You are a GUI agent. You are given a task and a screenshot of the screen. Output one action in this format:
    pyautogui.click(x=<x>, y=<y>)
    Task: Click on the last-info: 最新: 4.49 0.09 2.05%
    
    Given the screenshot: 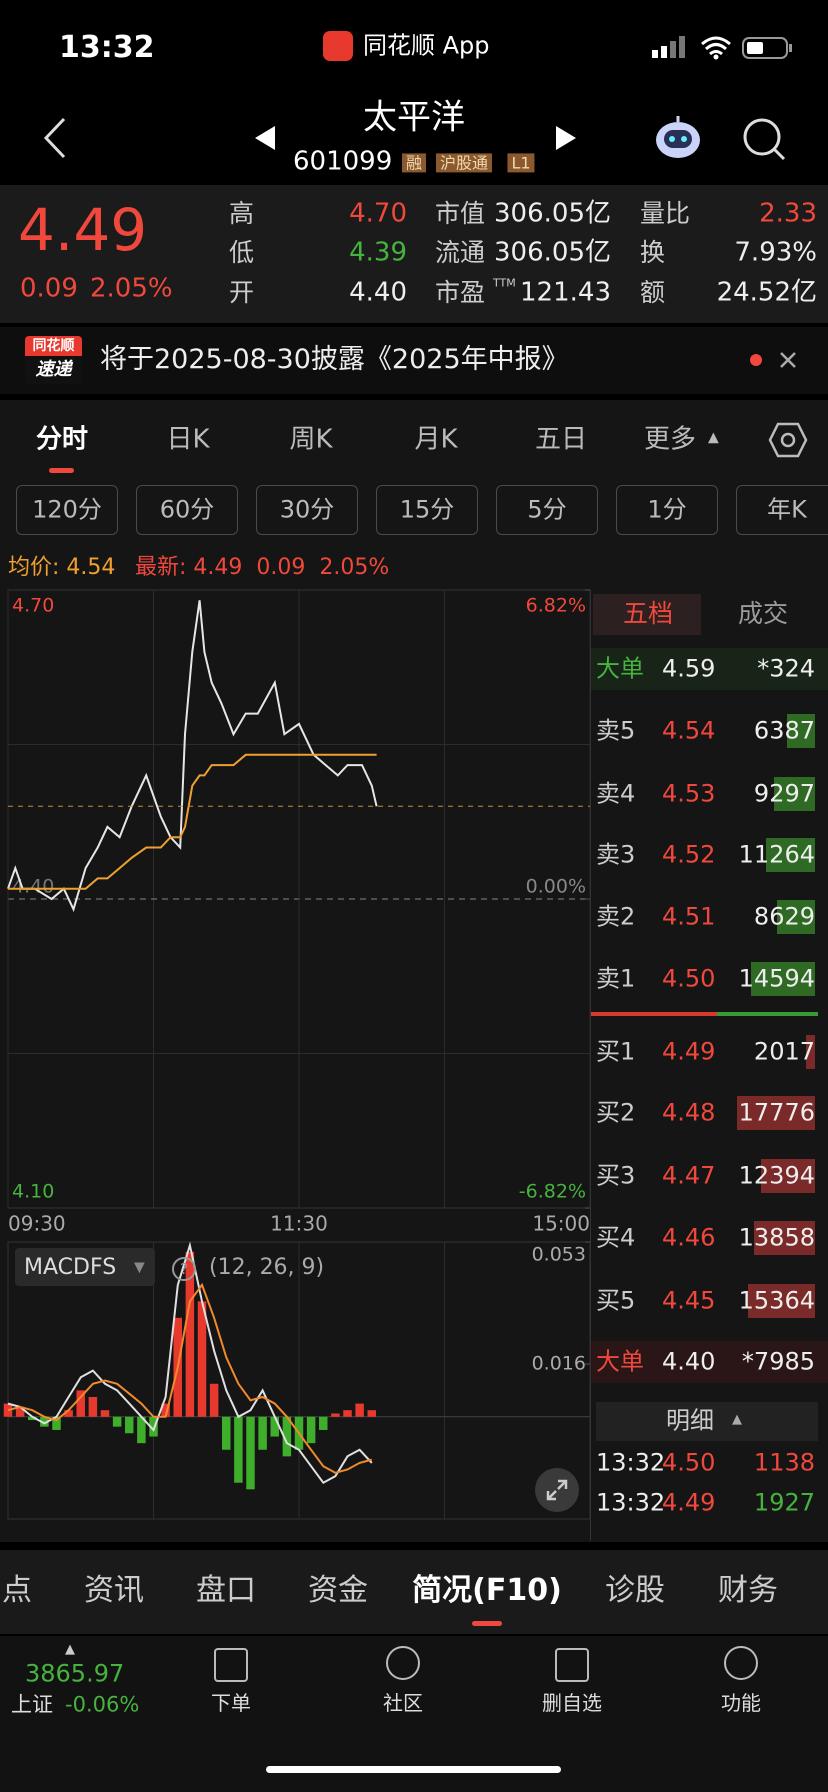 What is the action you would take?
    pyautogui.click(x=262, y=568)
    